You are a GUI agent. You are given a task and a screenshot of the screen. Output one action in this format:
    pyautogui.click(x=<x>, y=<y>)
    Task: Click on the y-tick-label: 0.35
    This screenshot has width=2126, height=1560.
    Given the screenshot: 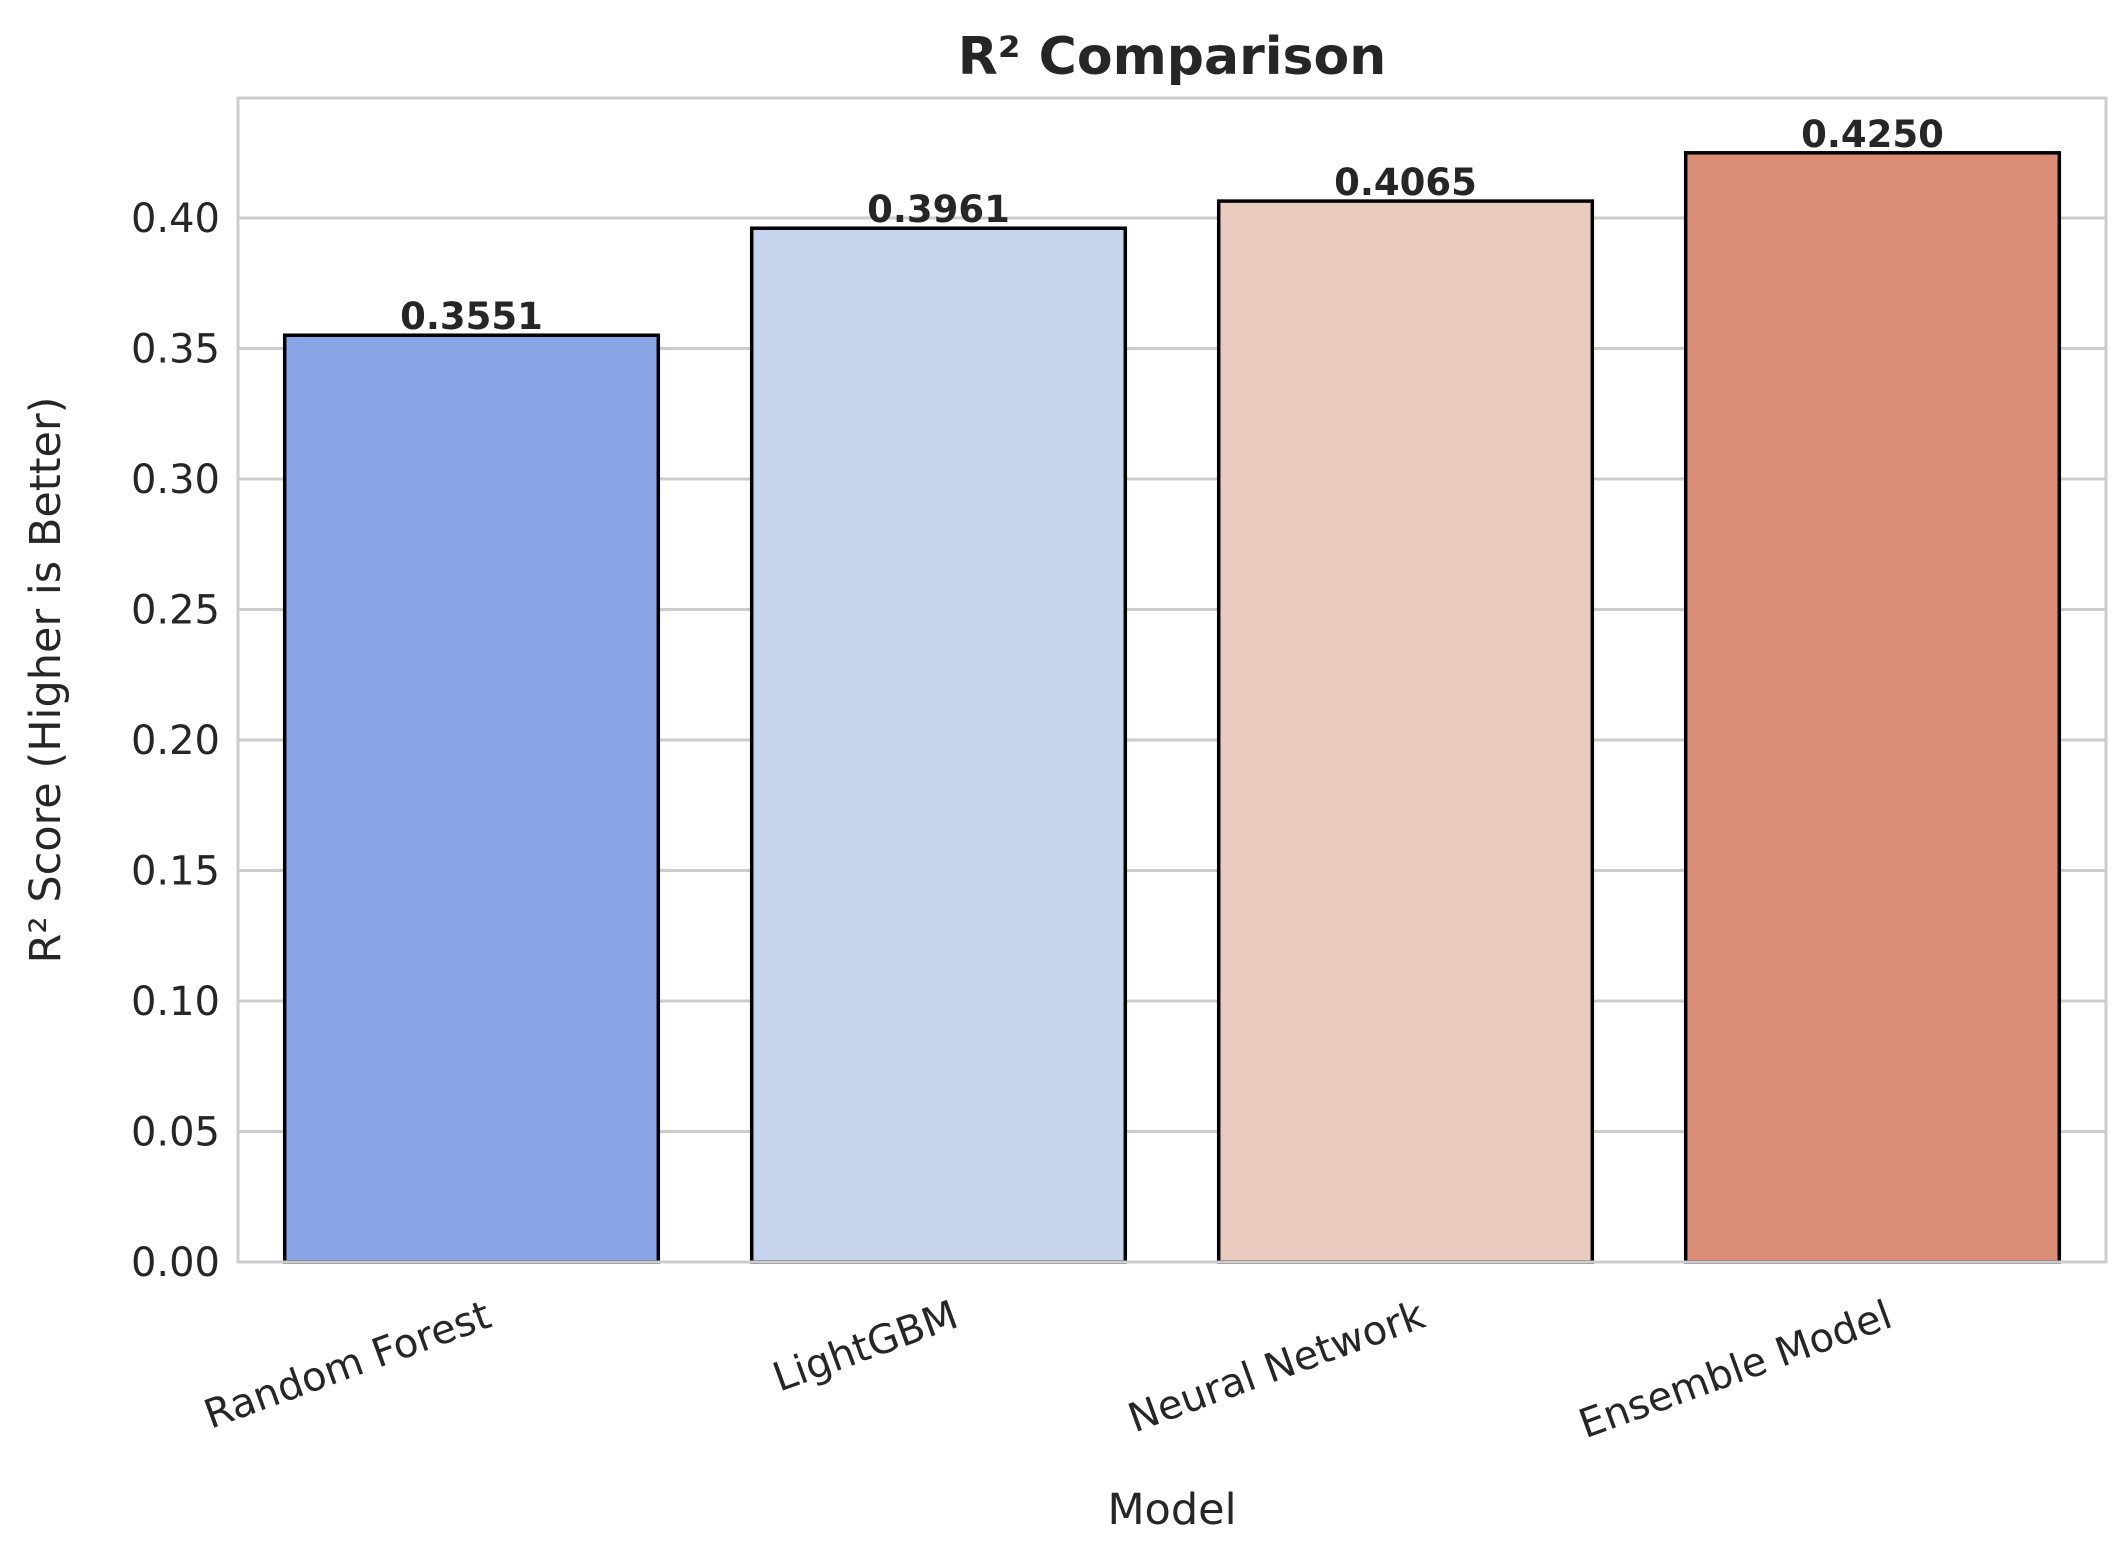 What is the action you would take?
    pyautogui.click(x=175, y=350)
    